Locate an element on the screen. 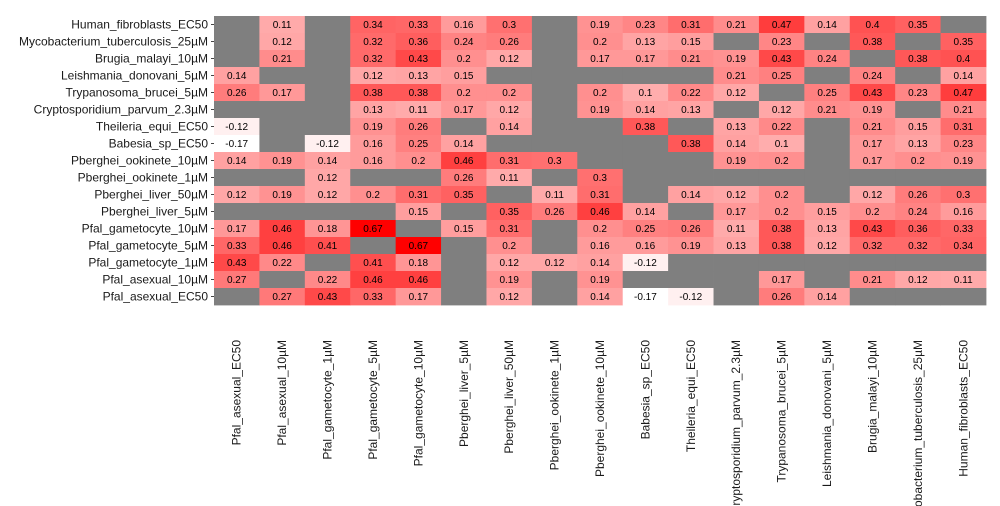 The width and height of the screenshot is (1000, 506). row-label: Trypanosoma_brucei_5µM is located at coordinates (136, 93).